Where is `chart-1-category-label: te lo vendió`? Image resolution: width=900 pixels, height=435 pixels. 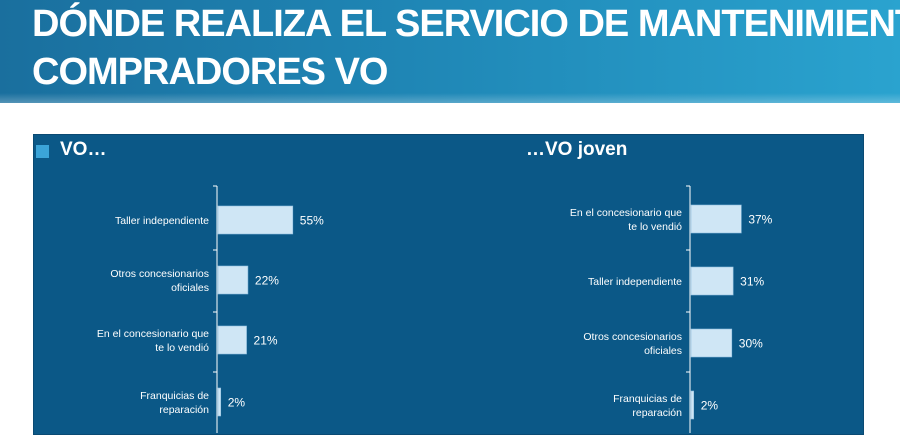
chart-1-category-label: te lo vendió is located at coordinates (655, 227).